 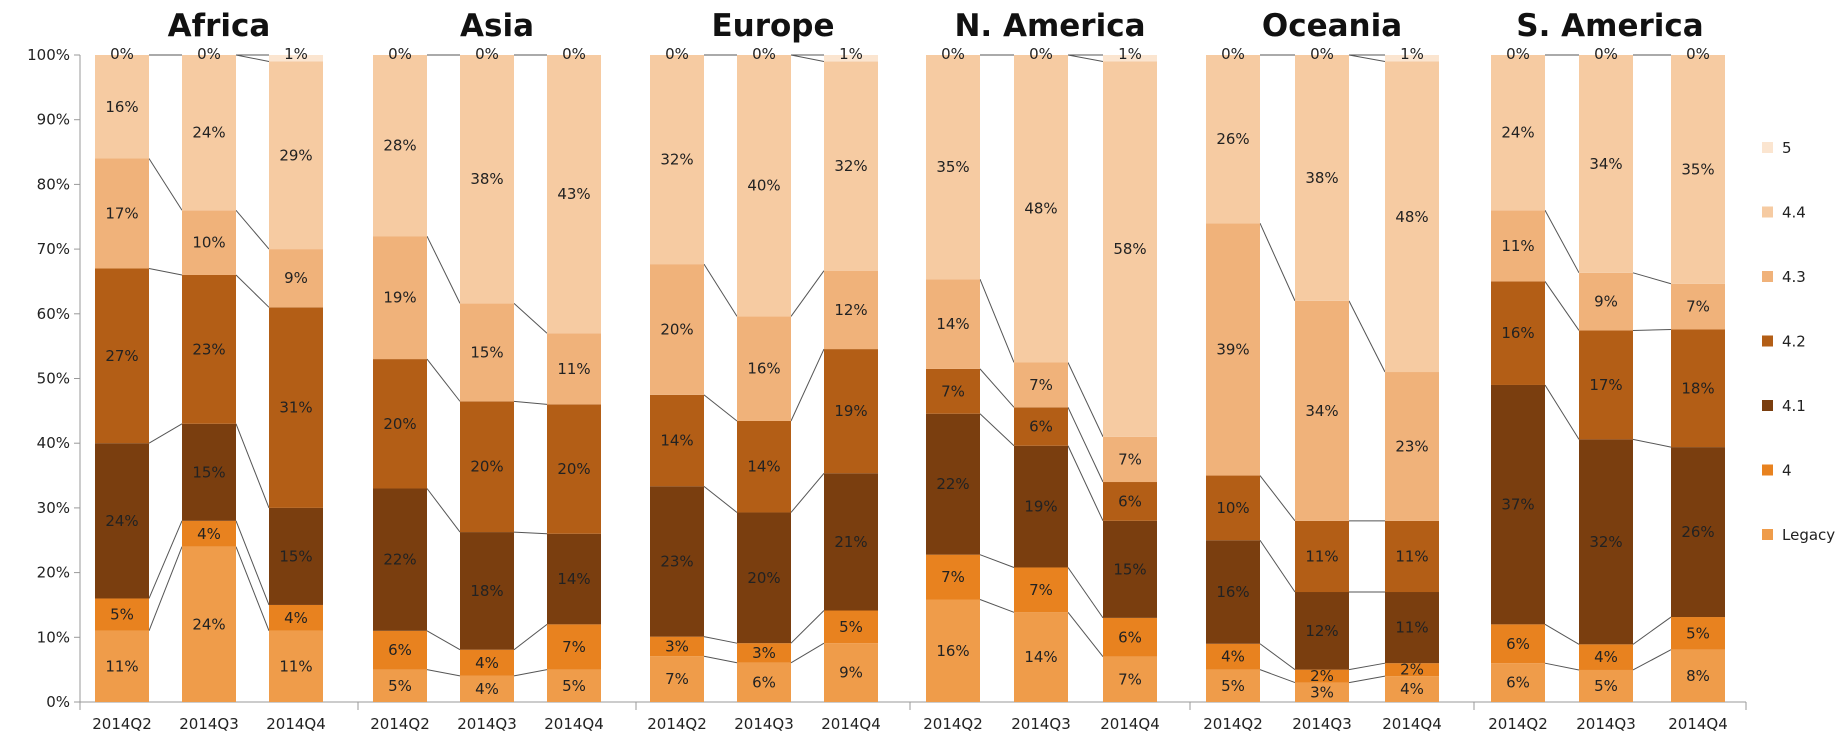 I want to click on y-tick-label: 20%, so click(x=53, y=573).